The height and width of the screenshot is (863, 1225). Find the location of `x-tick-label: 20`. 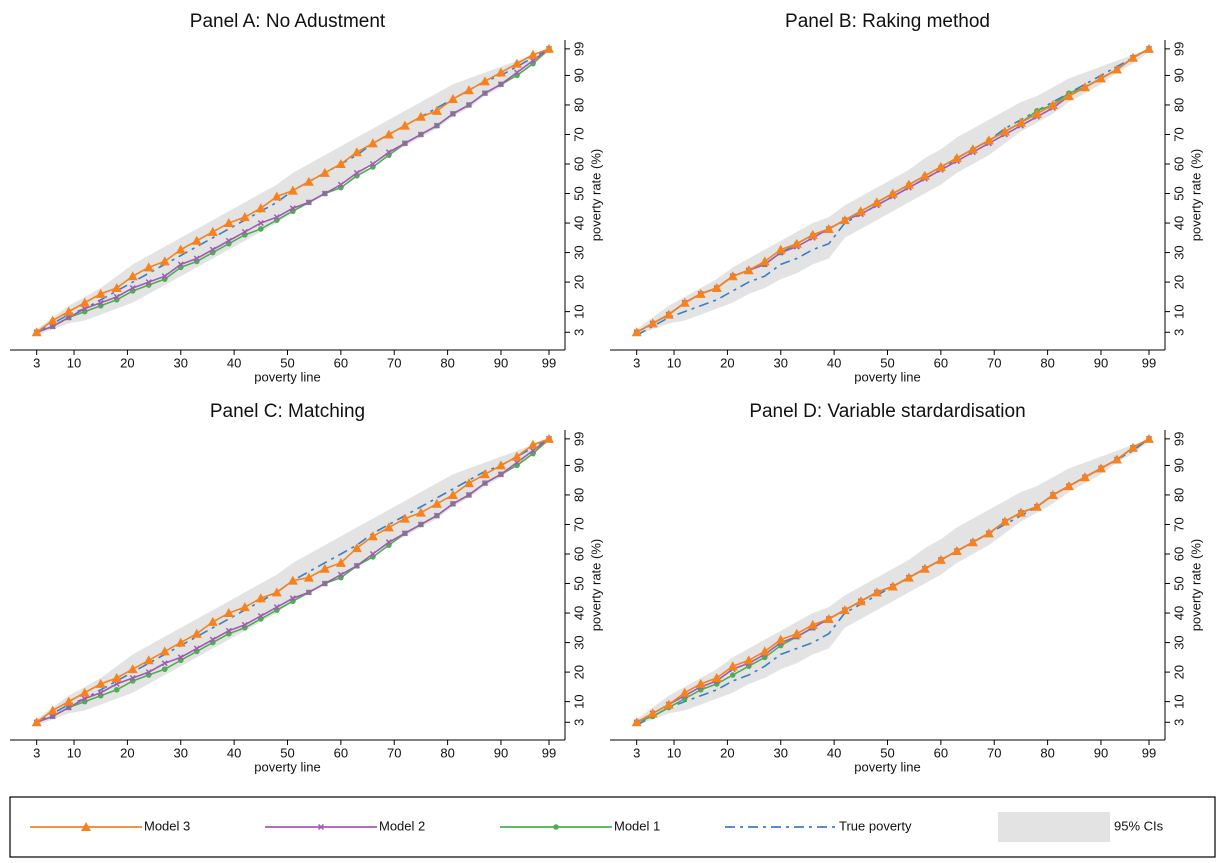

x-tick-label: 20 is located at coordinates (727, 362).